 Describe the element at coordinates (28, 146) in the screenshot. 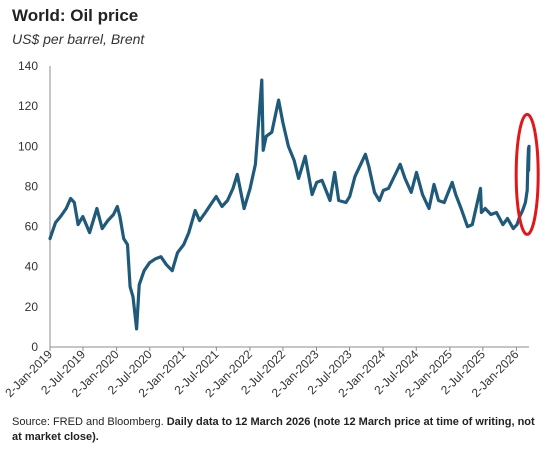

I see `y-tick-label: 100` at that location.